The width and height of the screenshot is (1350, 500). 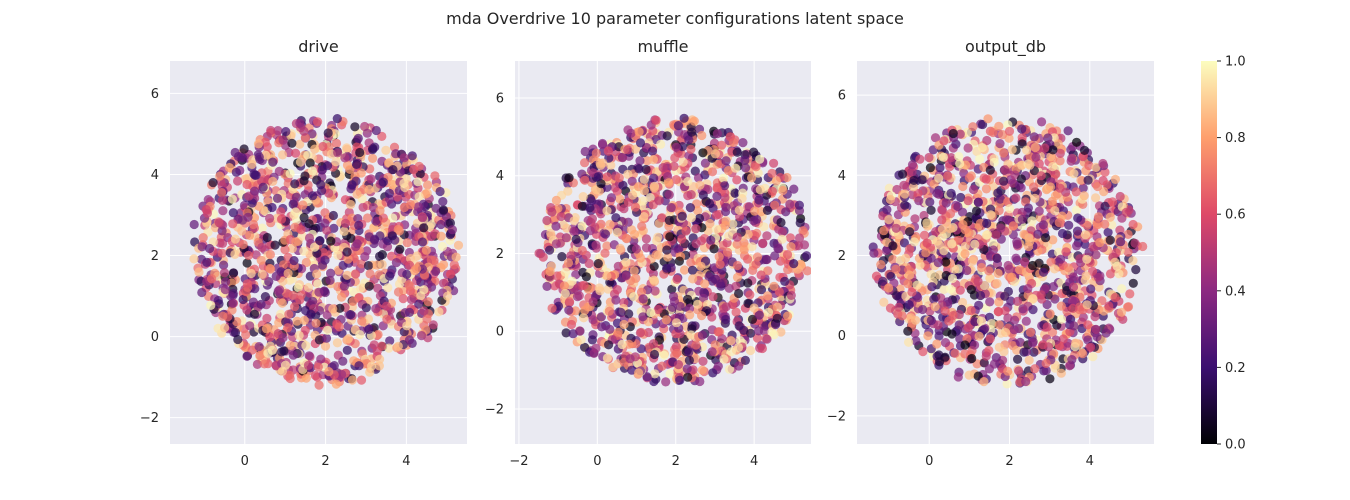 I want to click on x-tick-label: 4, so click(x=754, y=461).